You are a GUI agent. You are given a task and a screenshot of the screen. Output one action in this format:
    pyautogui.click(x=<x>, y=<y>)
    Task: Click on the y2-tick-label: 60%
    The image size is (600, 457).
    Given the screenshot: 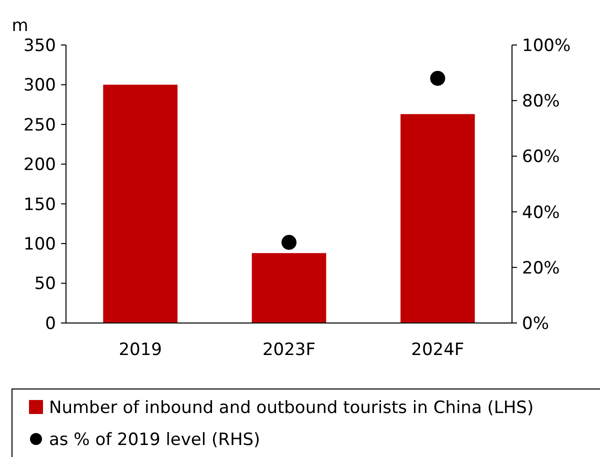 What is the action you would take?
    pyautogui.click(x=541, y=157)
    